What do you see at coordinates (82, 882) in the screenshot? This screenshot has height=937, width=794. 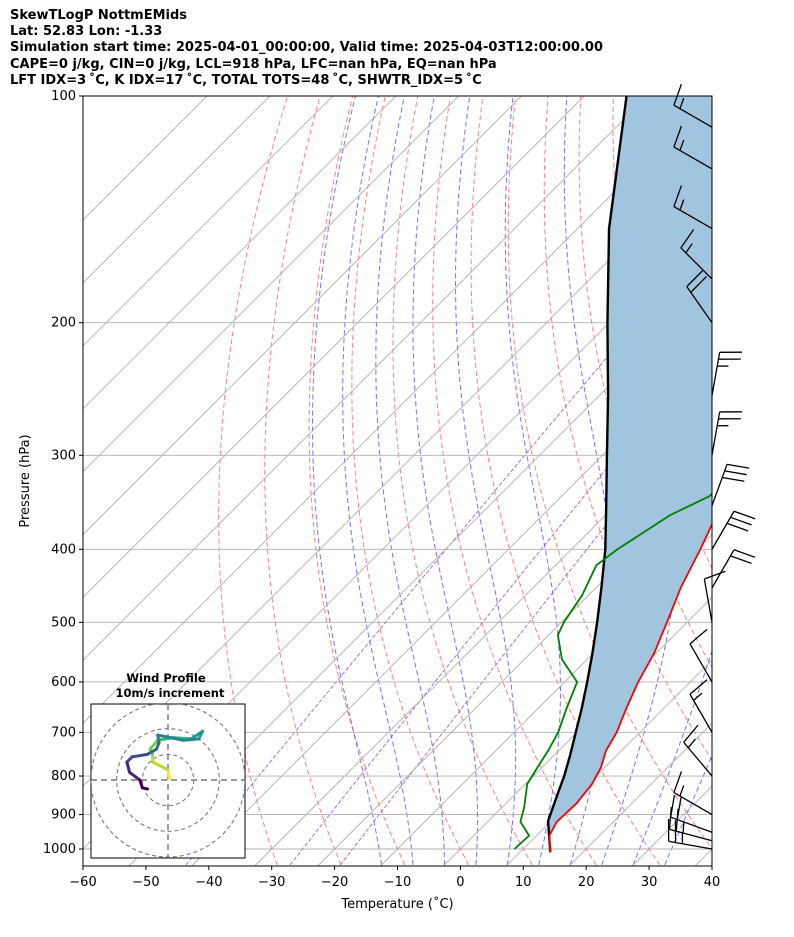 I see `x-tick-label: −60` at bounding box center [82, 882].